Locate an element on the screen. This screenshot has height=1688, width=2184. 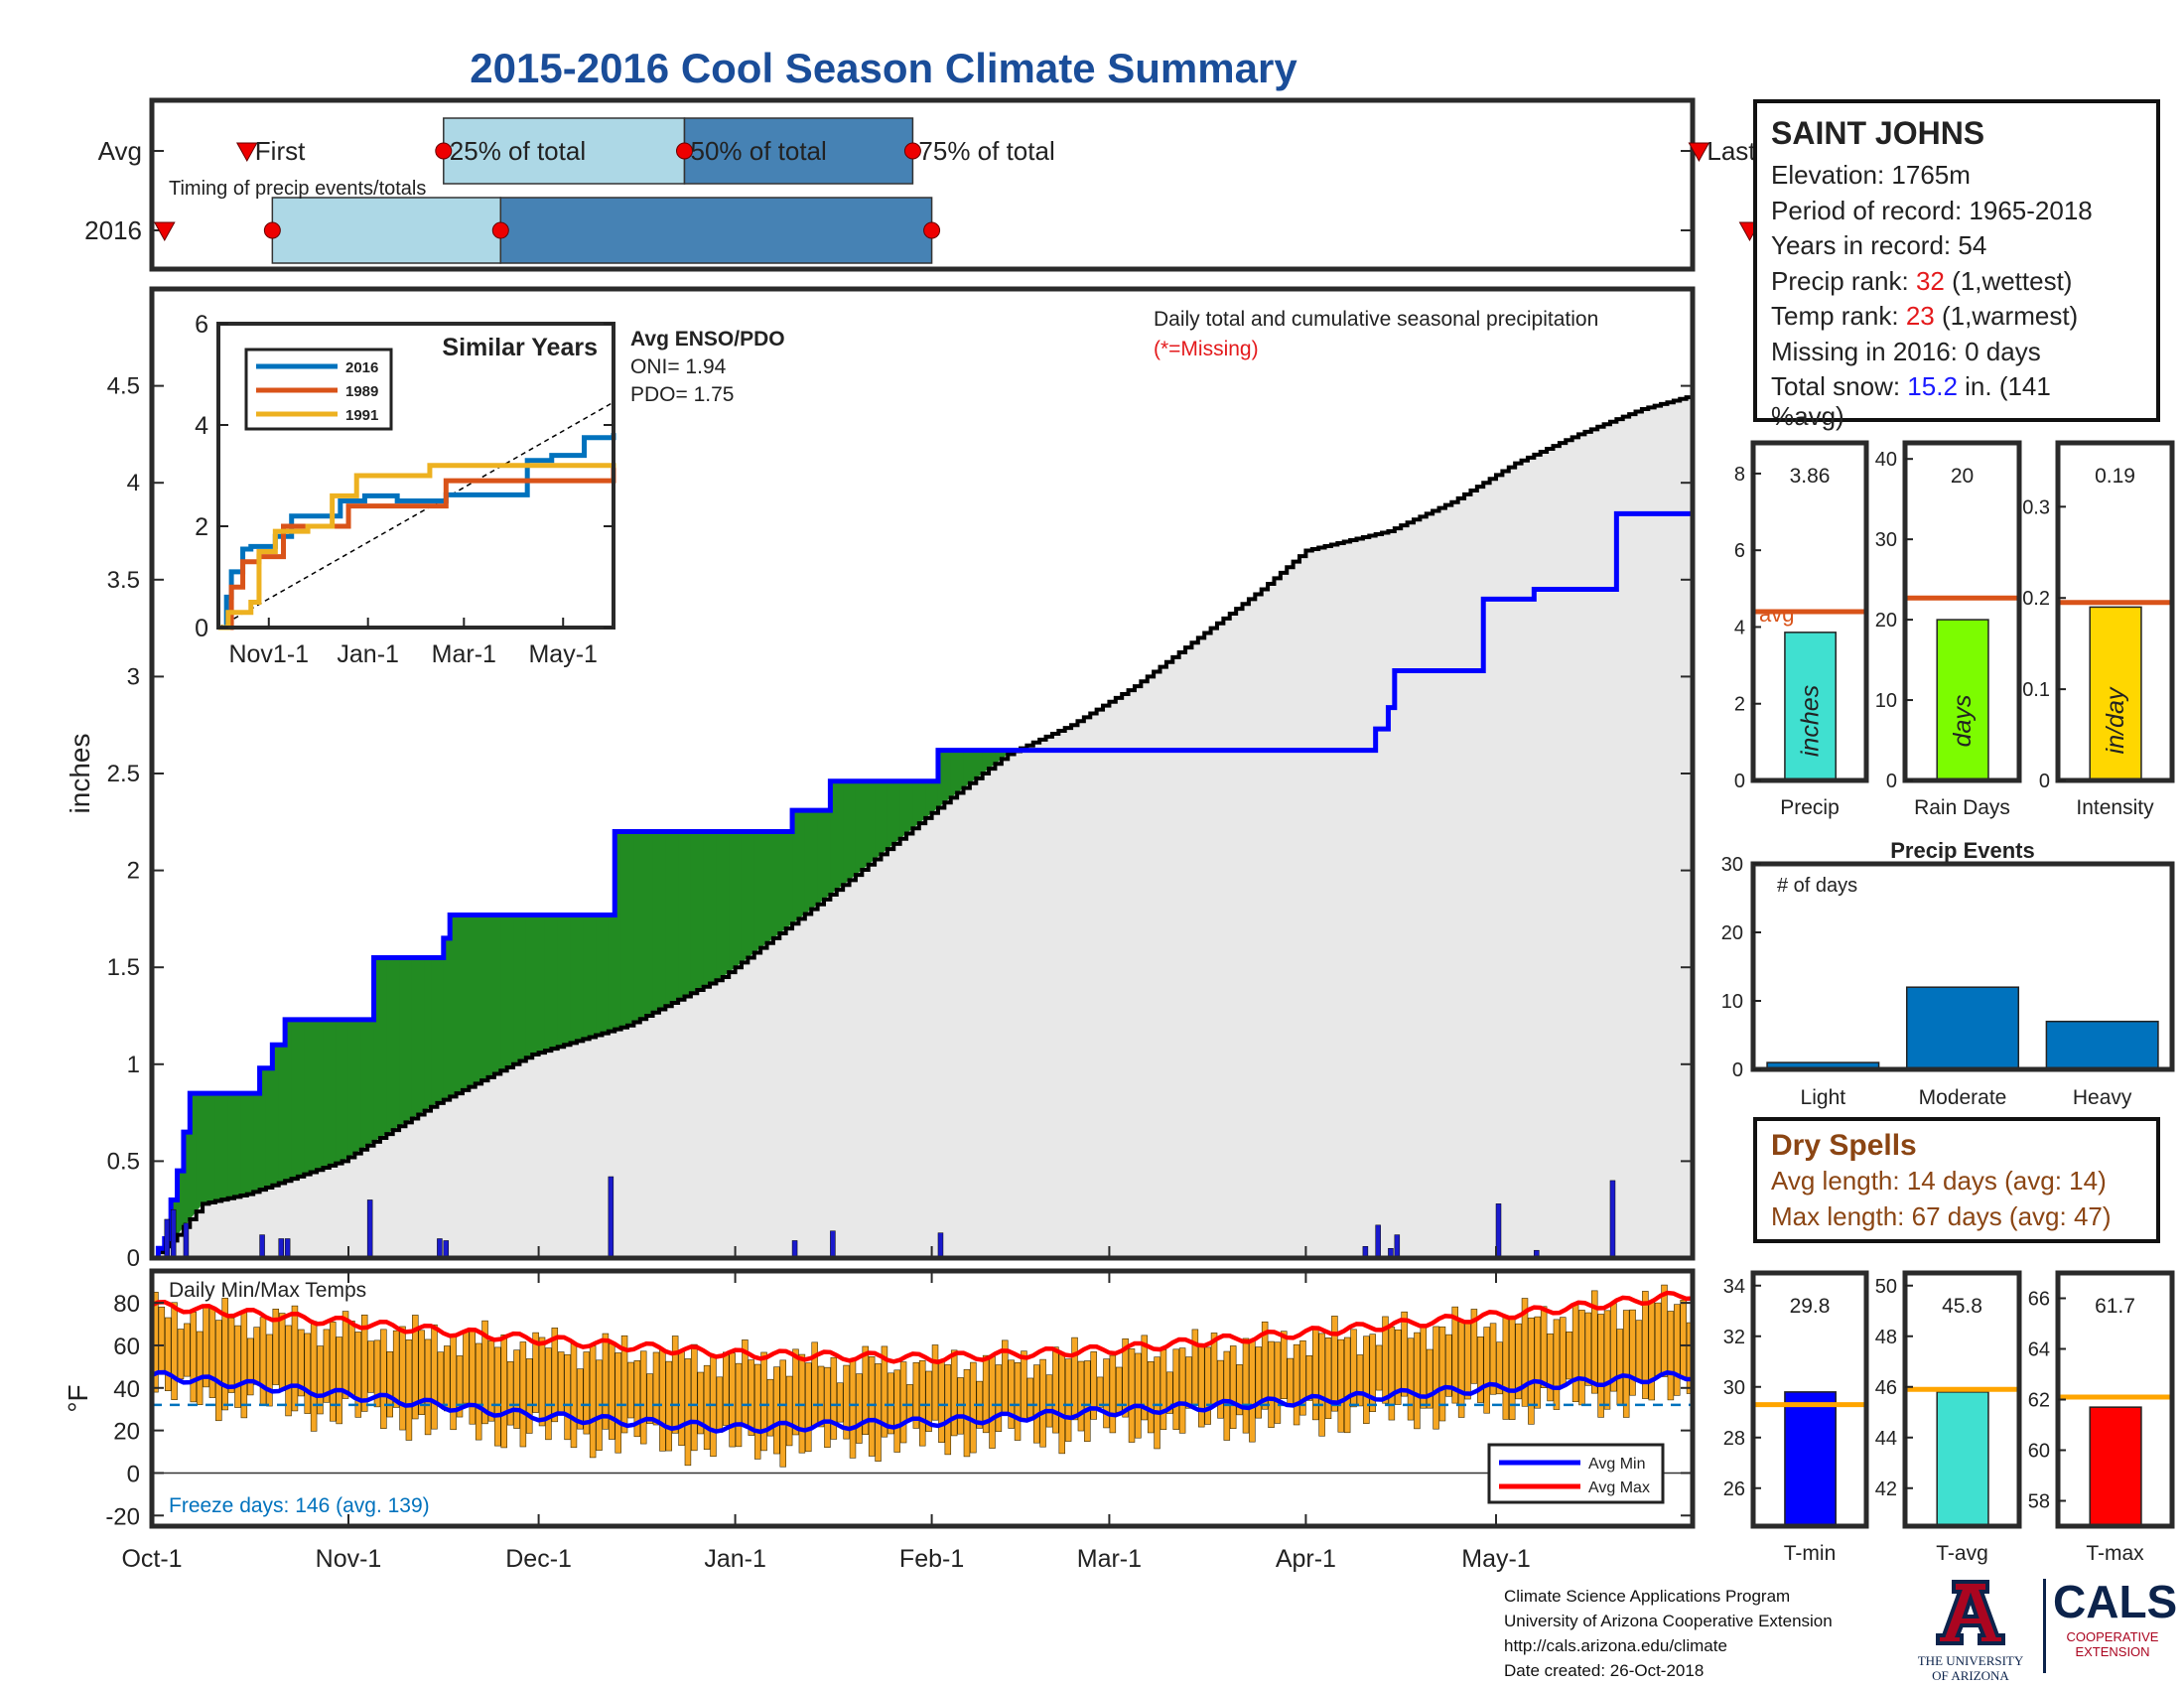
precip-value-label: 0.19 is located at coordinates (2115, 476).